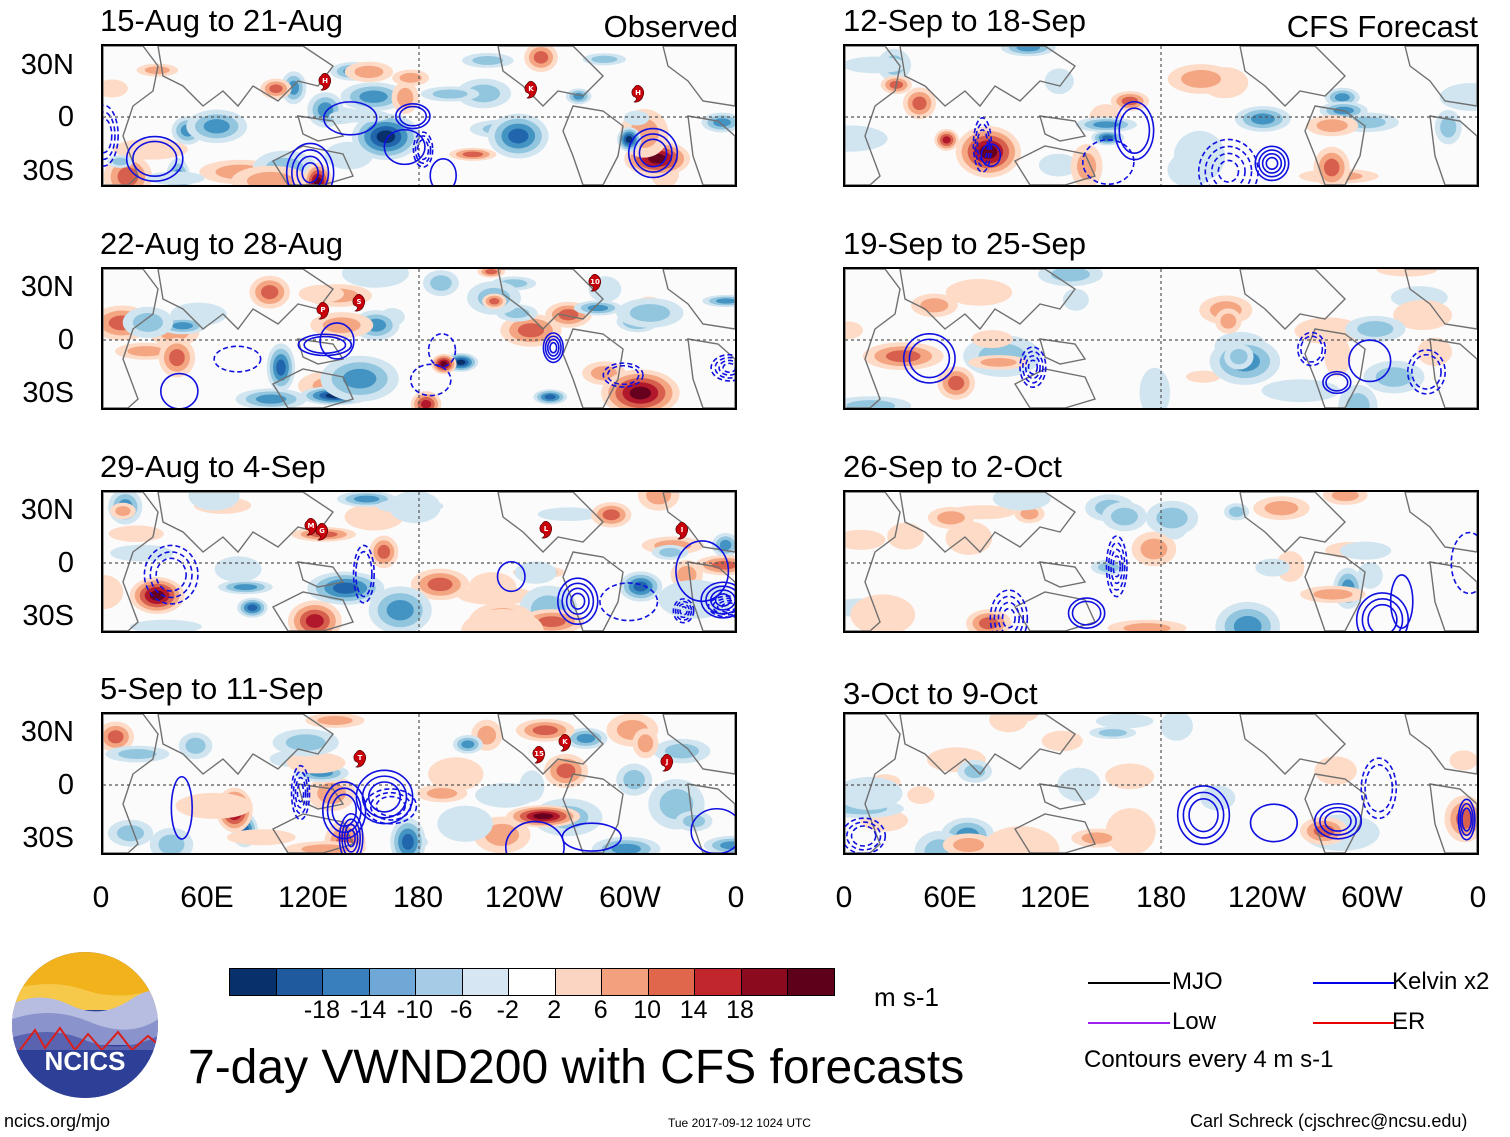 The image size is (1510, 1137). What do you see at coordinates (950, 897) in the screenshot?
I see `lon-label: 60E` at bounding box center [950, 897].